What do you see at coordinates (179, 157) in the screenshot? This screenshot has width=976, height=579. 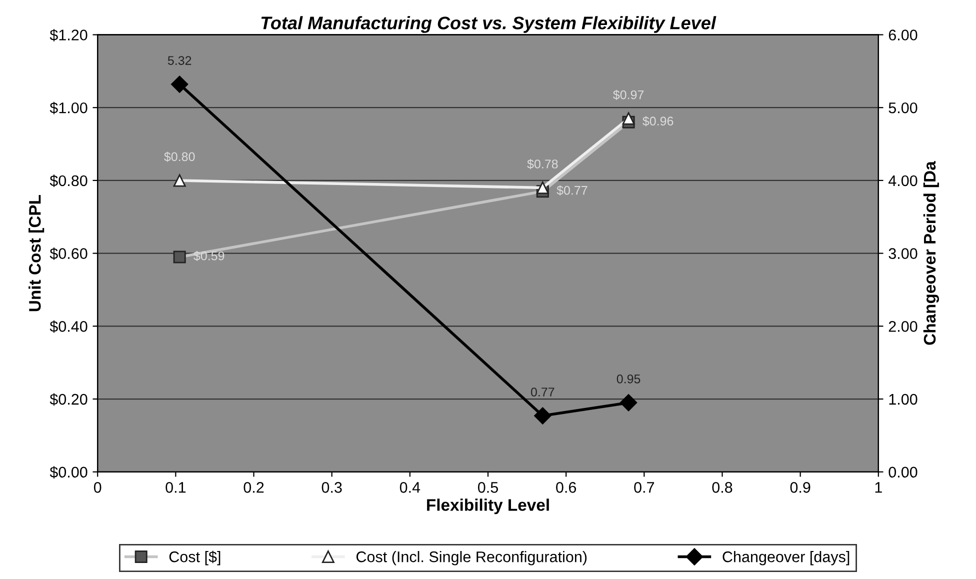 I see `data-label: $0.80` at bounding box center [179, 157].